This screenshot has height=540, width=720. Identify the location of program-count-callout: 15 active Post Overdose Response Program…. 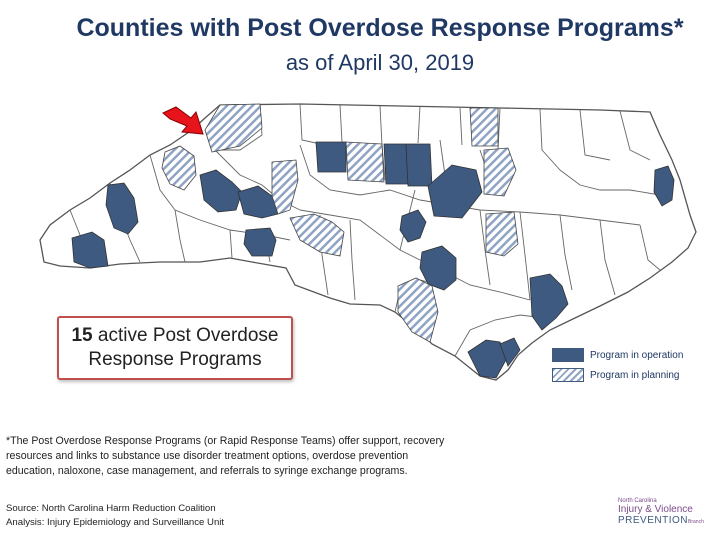
(175, 348).